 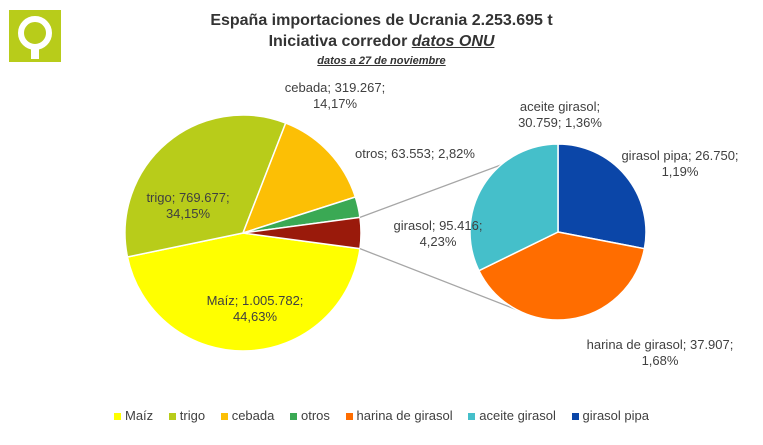 I want to click on legend-item-otros: otros, so click(x=309, y=415).